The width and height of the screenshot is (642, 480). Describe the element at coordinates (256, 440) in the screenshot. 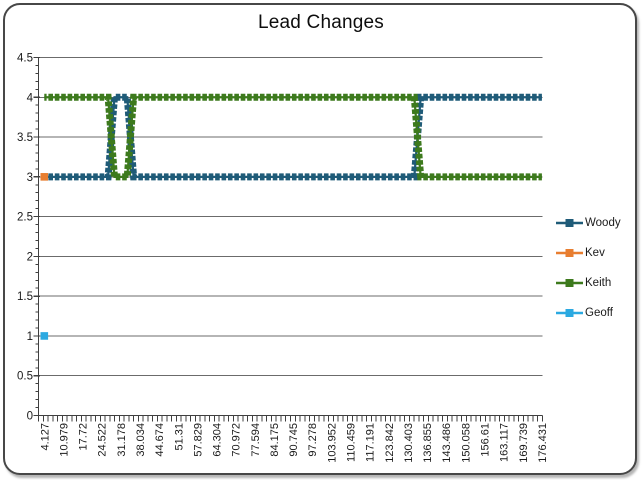

I see `x-axis-tick-label: 77.594` at that location.